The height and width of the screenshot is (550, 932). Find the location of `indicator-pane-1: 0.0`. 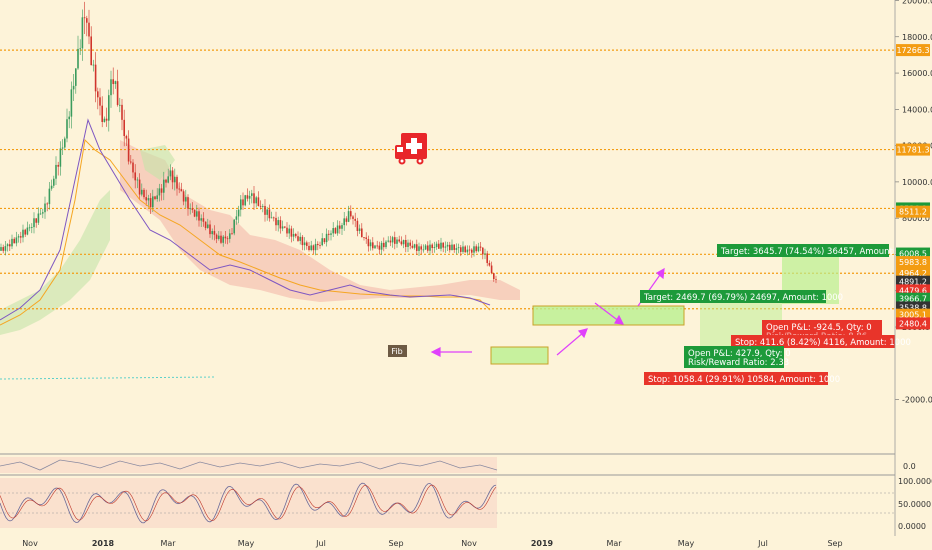

indicator-pane-1: 0.0 is located at coordinates (458, 465).